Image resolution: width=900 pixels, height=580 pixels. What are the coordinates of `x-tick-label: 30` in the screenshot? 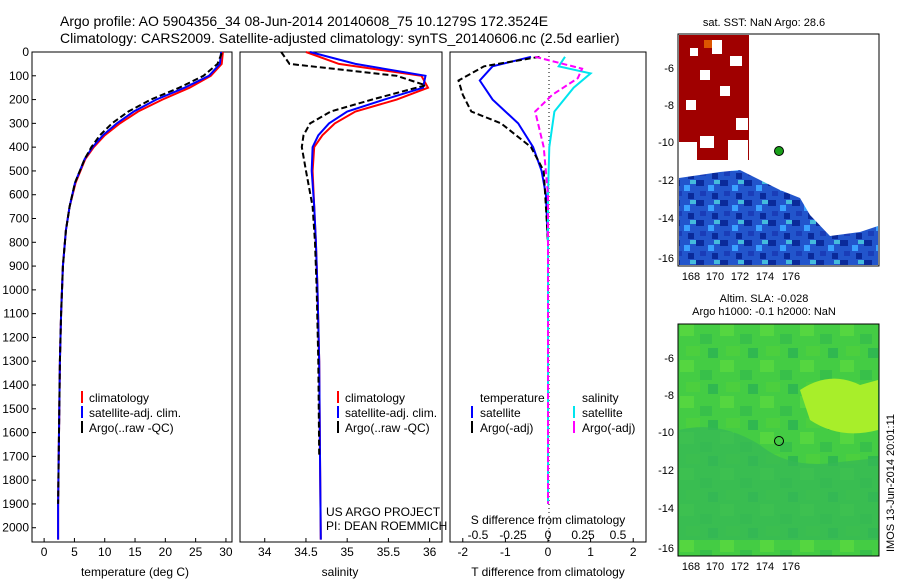 It's located at (226, 552).